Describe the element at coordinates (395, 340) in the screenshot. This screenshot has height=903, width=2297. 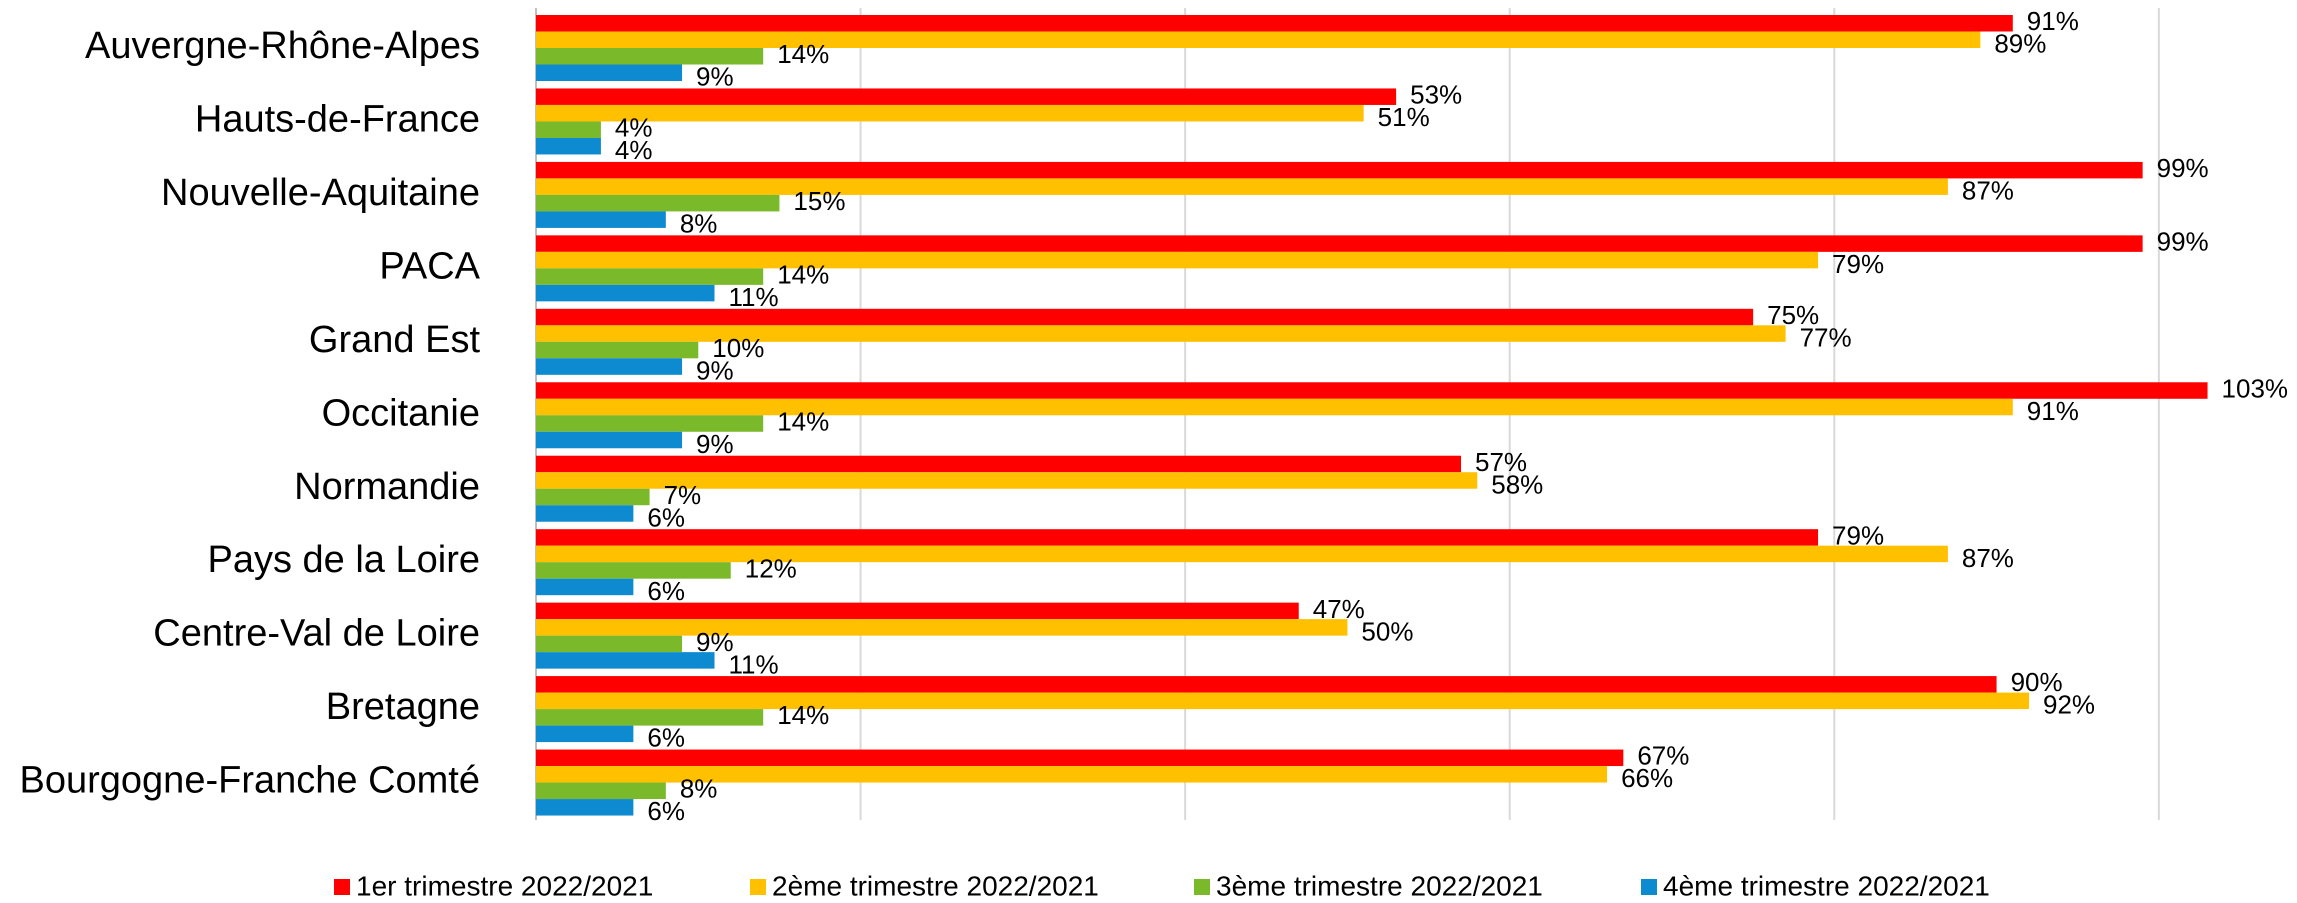
I see `category-label: Grand Est` at that location.